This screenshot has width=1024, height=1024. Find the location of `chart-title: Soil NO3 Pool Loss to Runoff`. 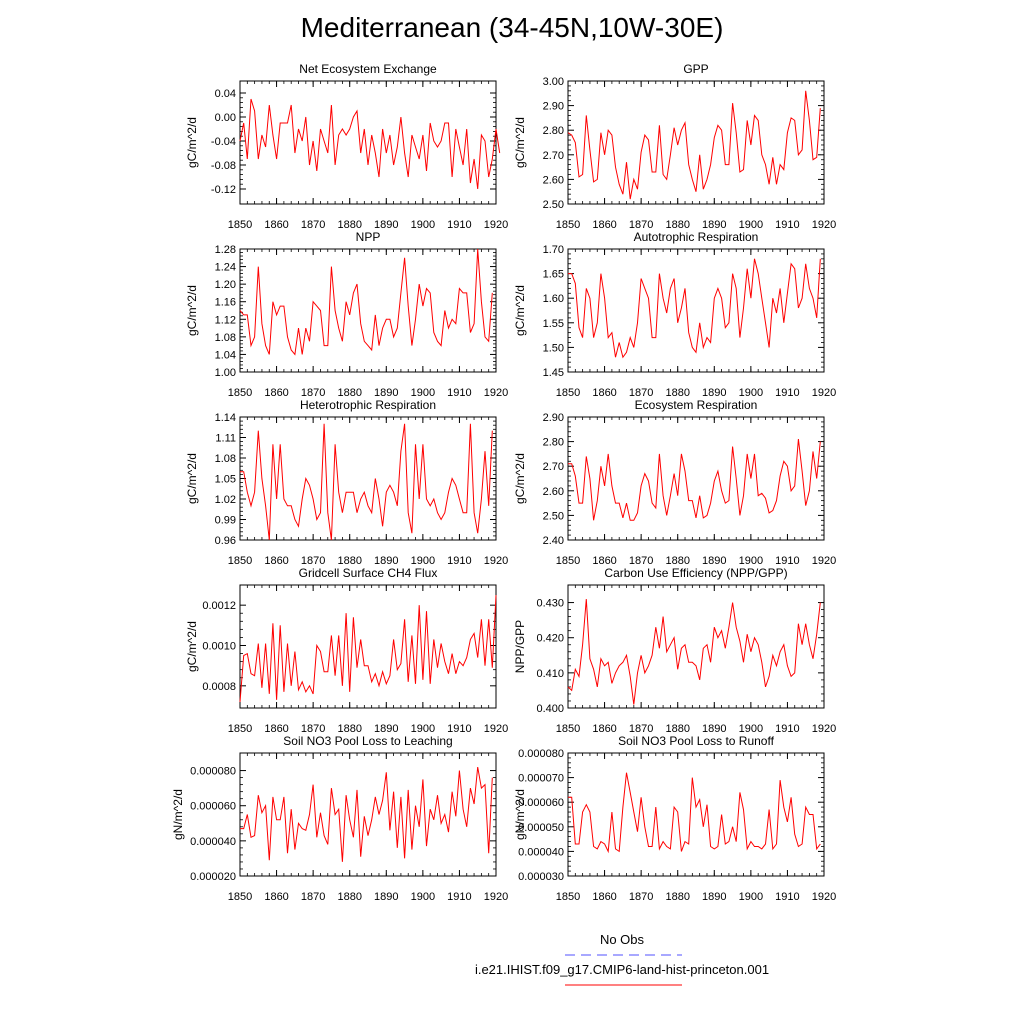

chart-title: Soil NO3 Pool Loss to Runoff is located at coordinates (696, 741).